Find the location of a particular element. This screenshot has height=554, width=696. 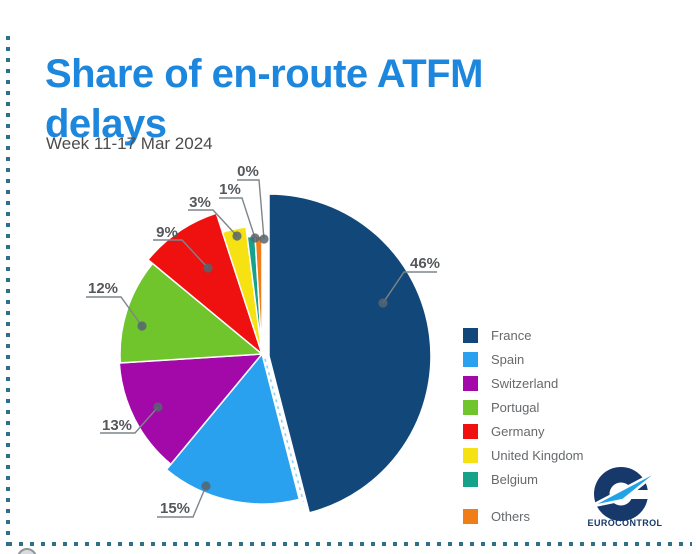

leader-dot-others is located at coordinates (264, 239).